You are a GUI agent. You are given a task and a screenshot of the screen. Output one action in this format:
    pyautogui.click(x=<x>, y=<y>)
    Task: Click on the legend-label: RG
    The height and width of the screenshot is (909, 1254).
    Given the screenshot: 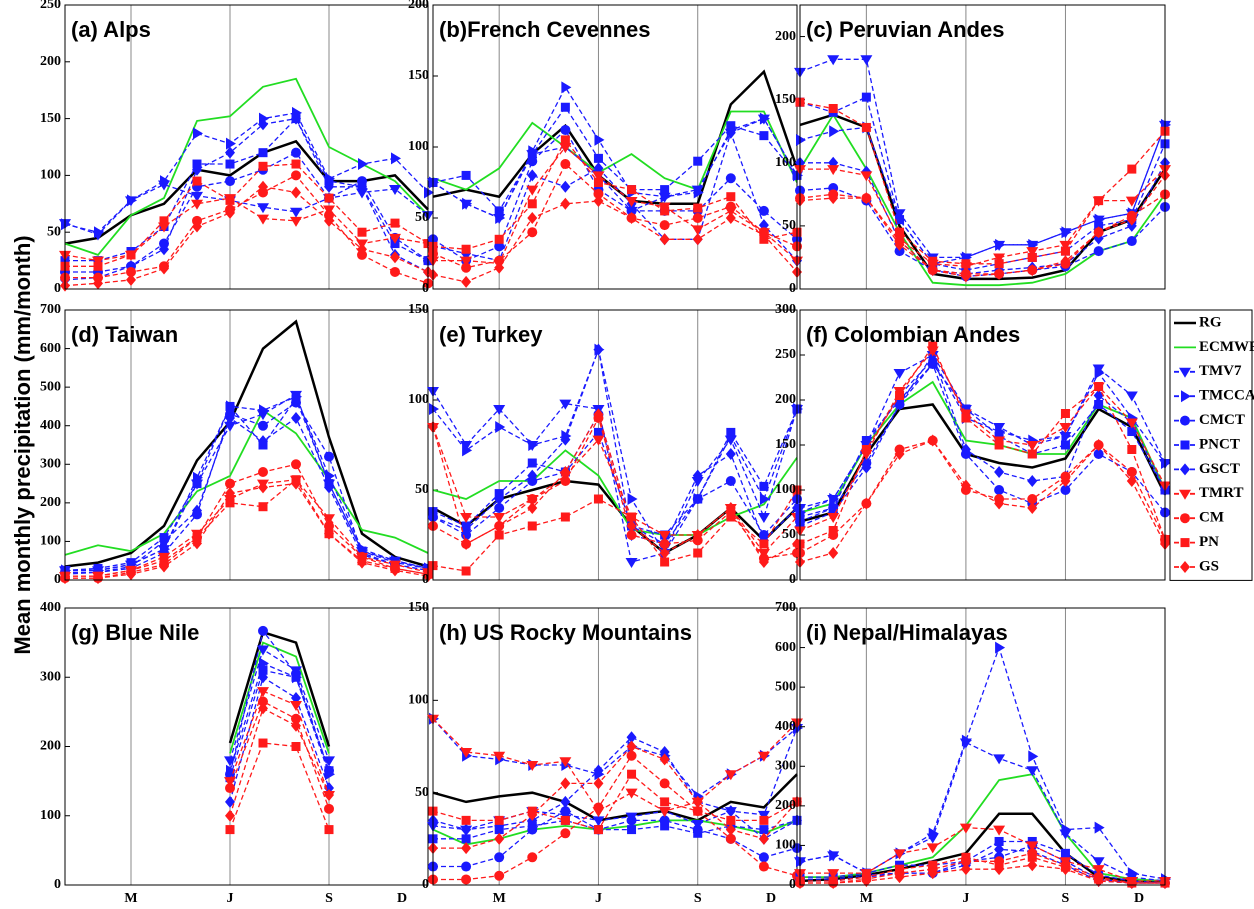 What is the action you would take?
    pyautogui.click(x=1210, y=322)
    